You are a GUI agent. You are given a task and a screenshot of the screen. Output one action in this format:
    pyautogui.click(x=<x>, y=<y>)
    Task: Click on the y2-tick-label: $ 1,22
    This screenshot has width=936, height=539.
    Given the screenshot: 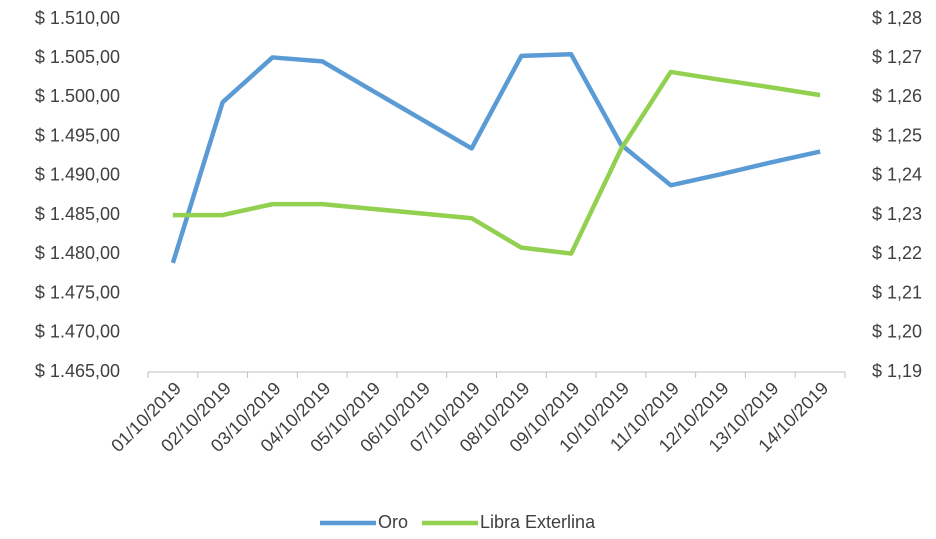 What is the action you would take?
    pyautogui.click(x=897, y=253)
    